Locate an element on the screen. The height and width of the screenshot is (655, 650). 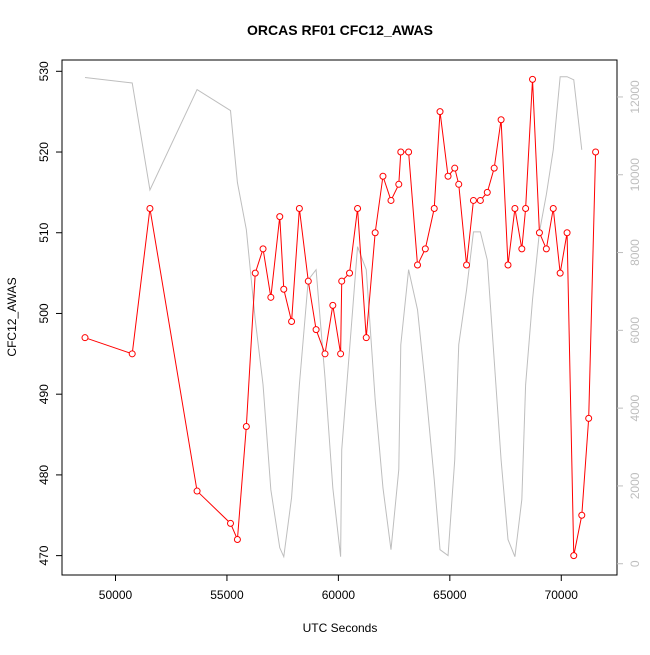
y2-tick-label: 8000 is located at coordinates (635, 252).